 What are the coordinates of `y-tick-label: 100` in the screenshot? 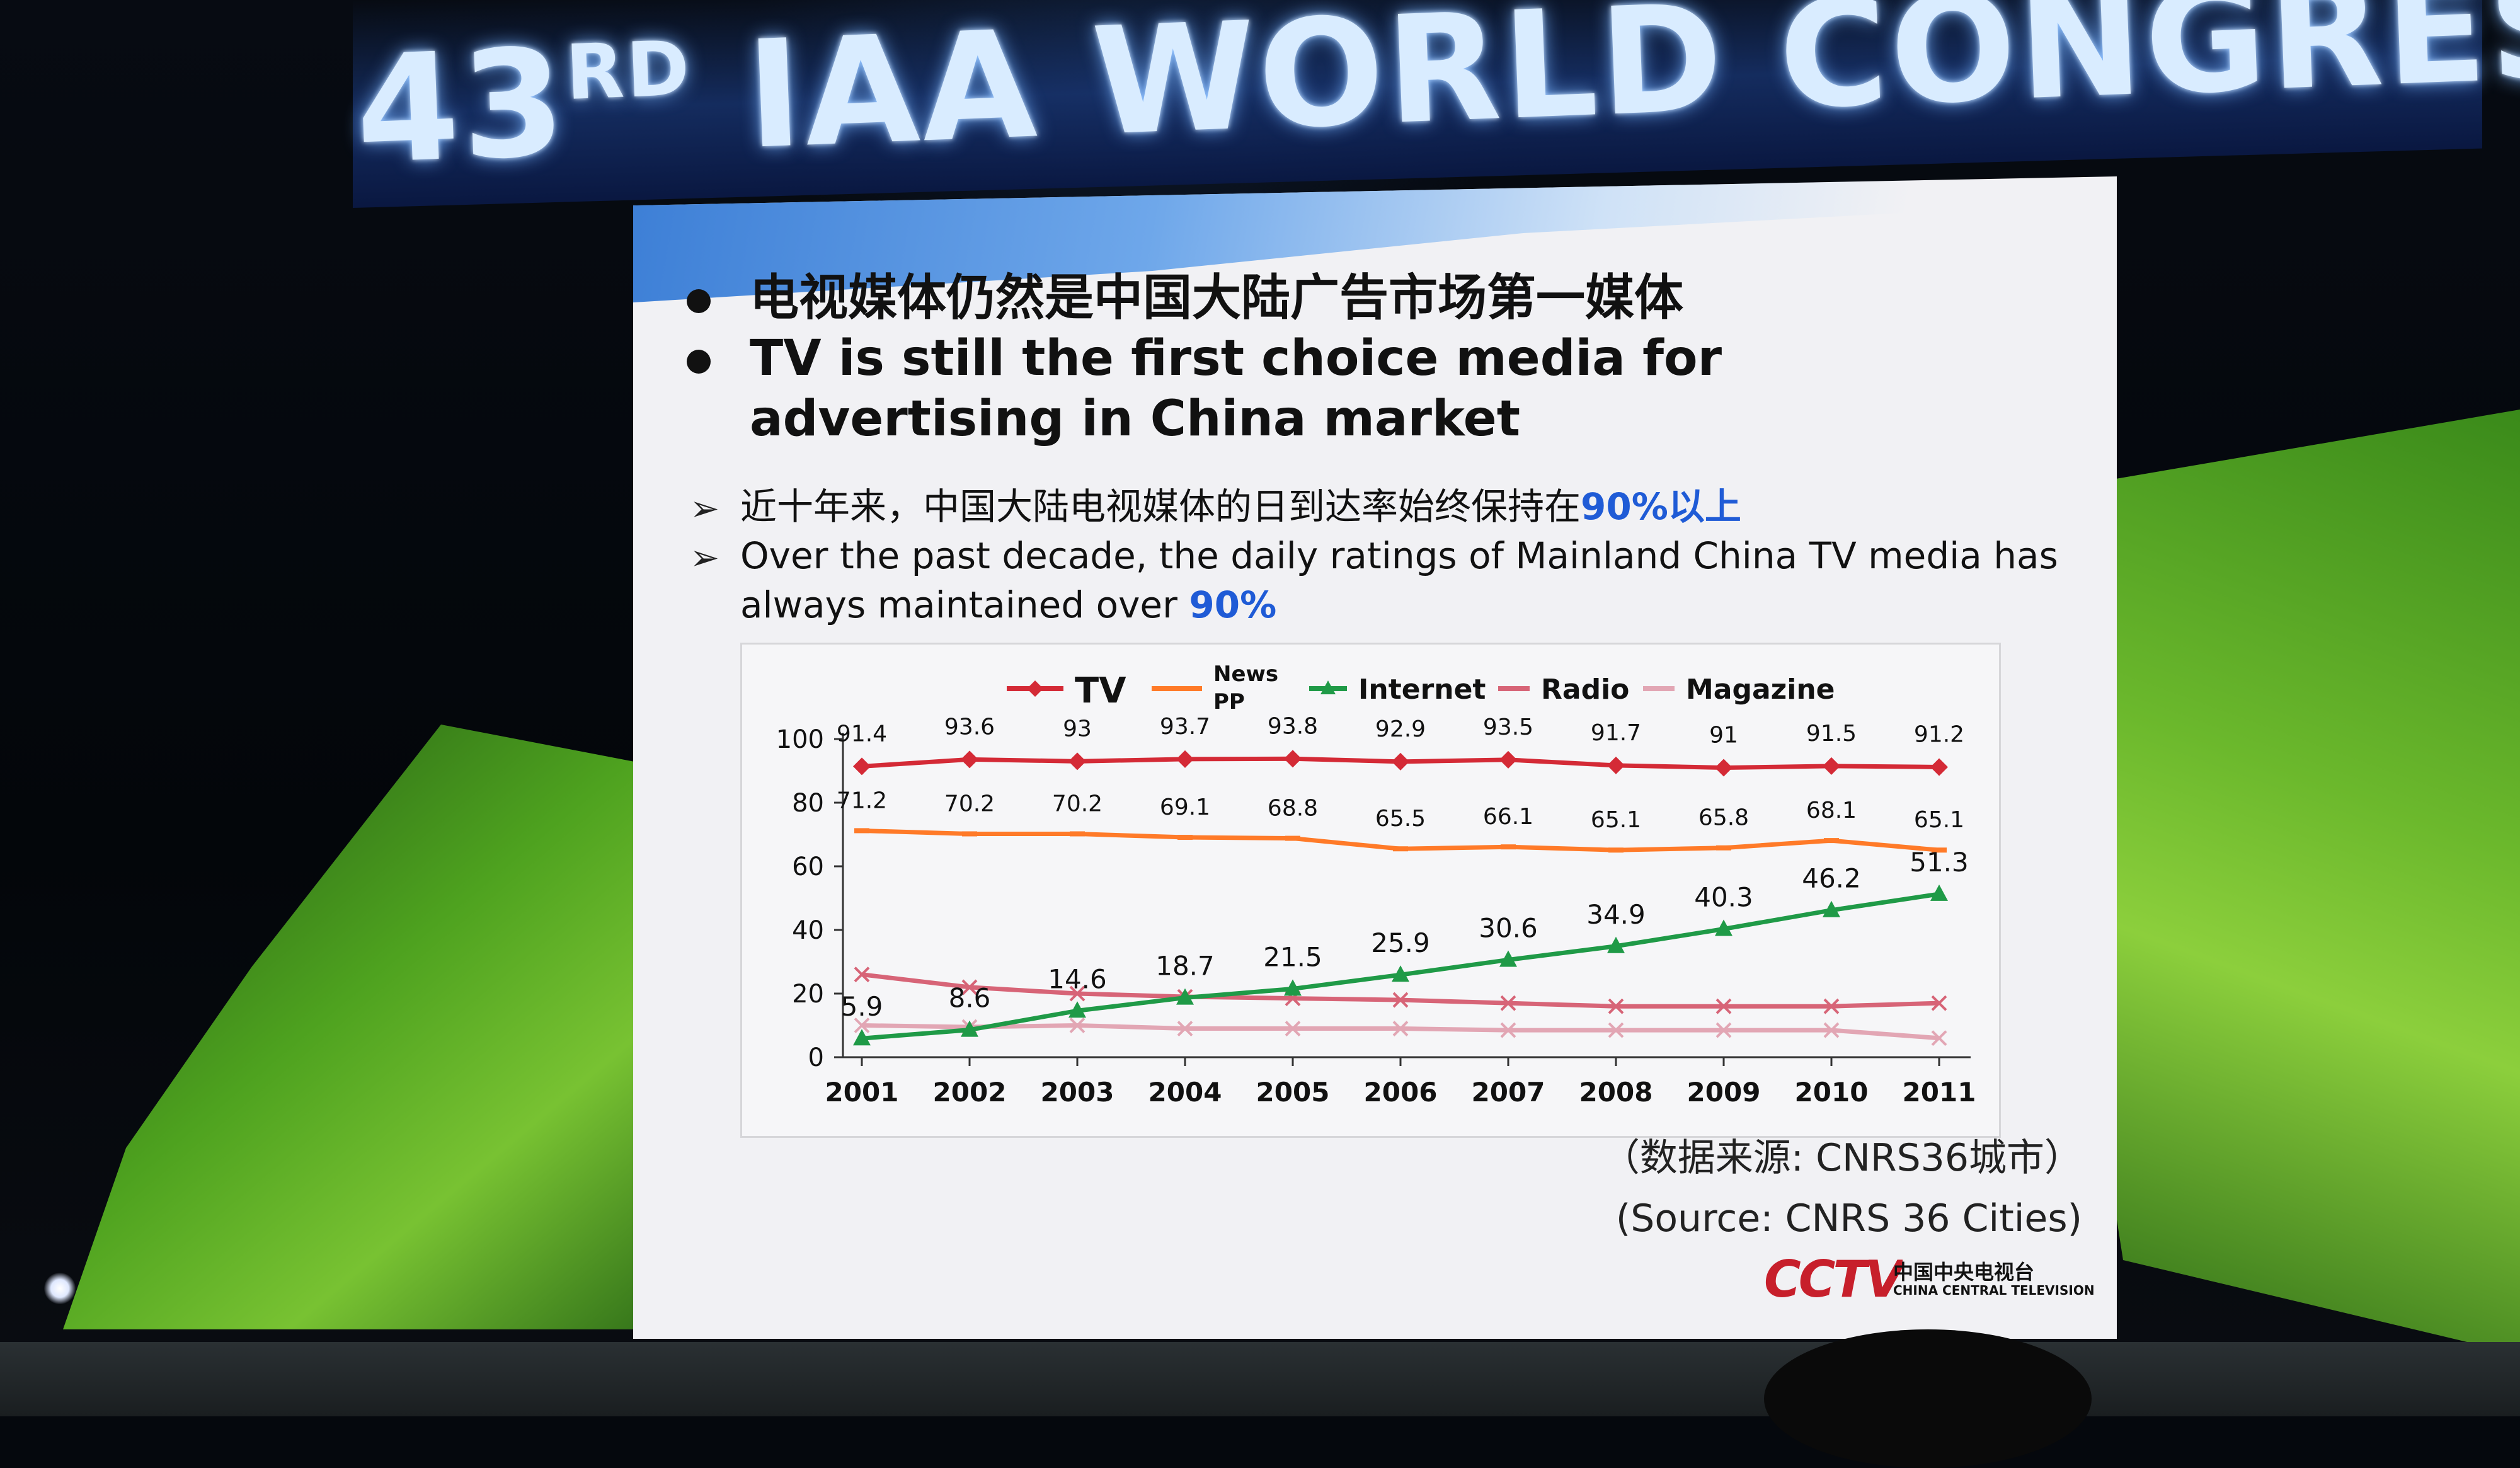 It's located at (800, 739).